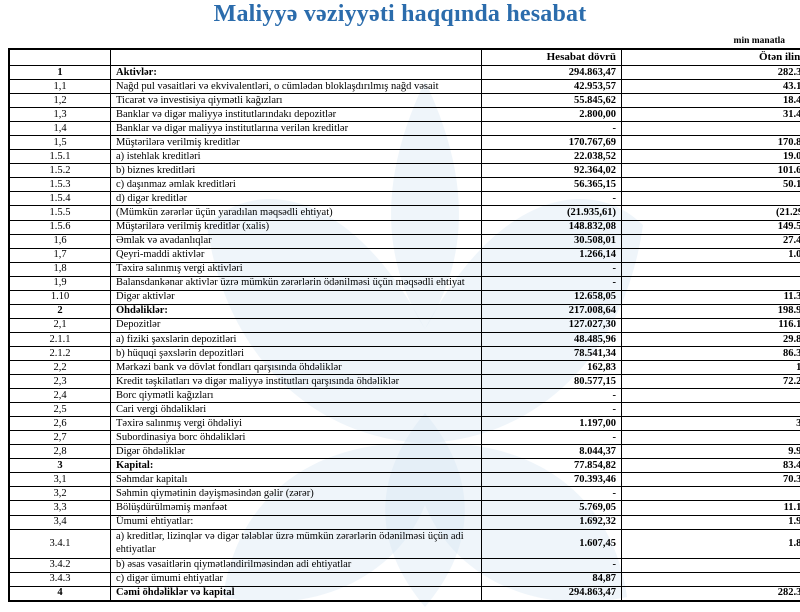 The height and width of the screenshot is (612, 800). What do you see at coordinates (59, 241) in the screenshot?
I see `row-number: 1,6` at bounding box center [59, 241].